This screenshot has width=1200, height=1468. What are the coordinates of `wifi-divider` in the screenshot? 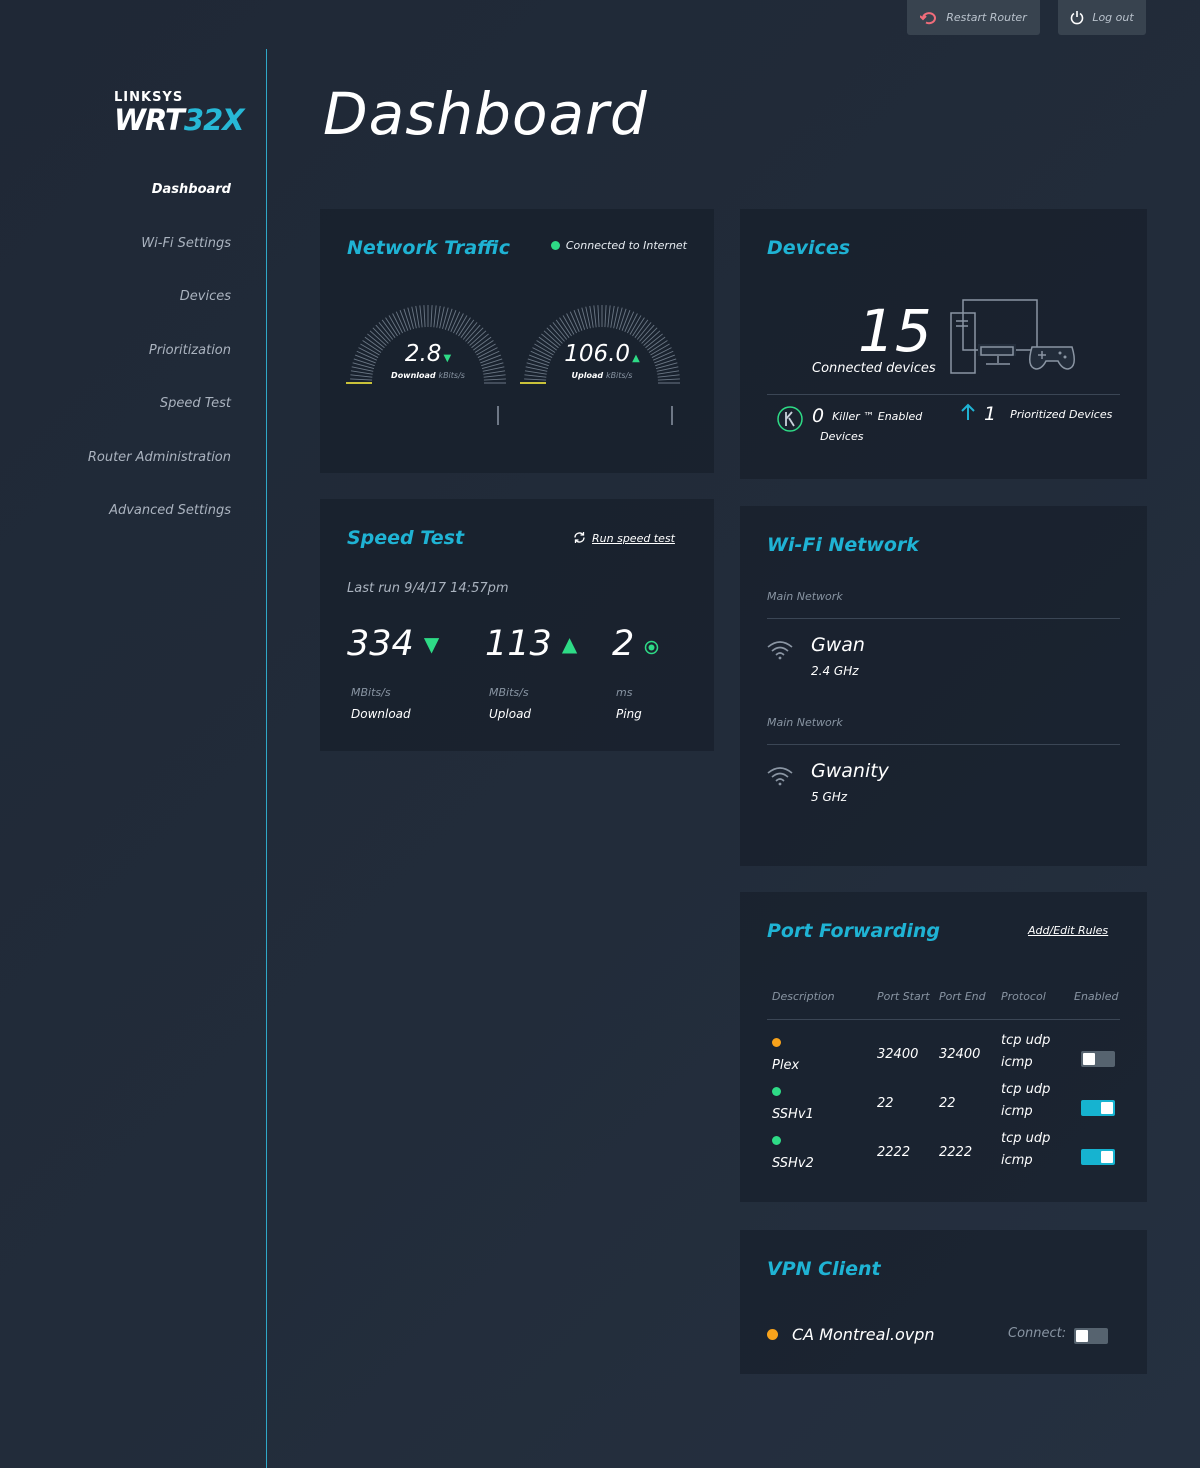 It's located at (943, 618).